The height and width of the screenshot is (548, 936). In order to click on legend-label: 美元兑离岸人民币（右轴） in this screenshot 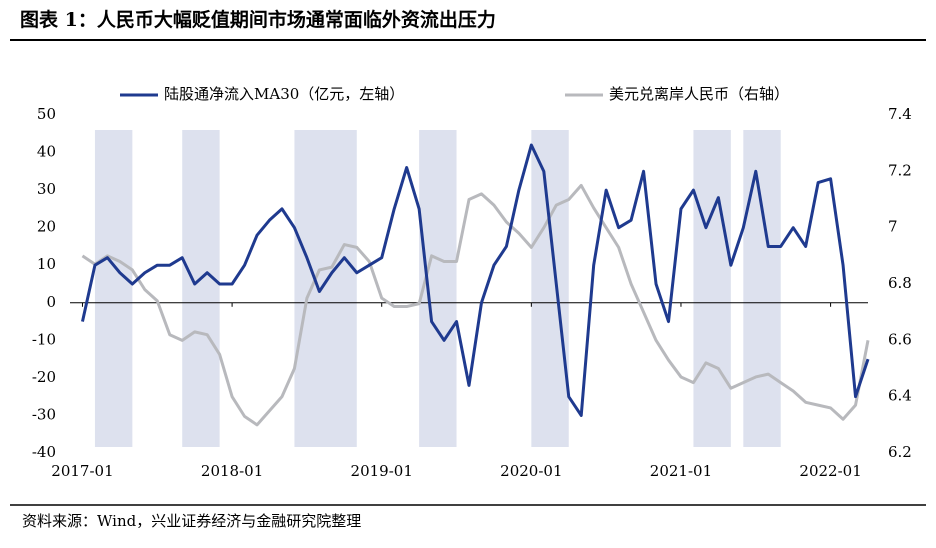, I will do `click(699, 94)`.